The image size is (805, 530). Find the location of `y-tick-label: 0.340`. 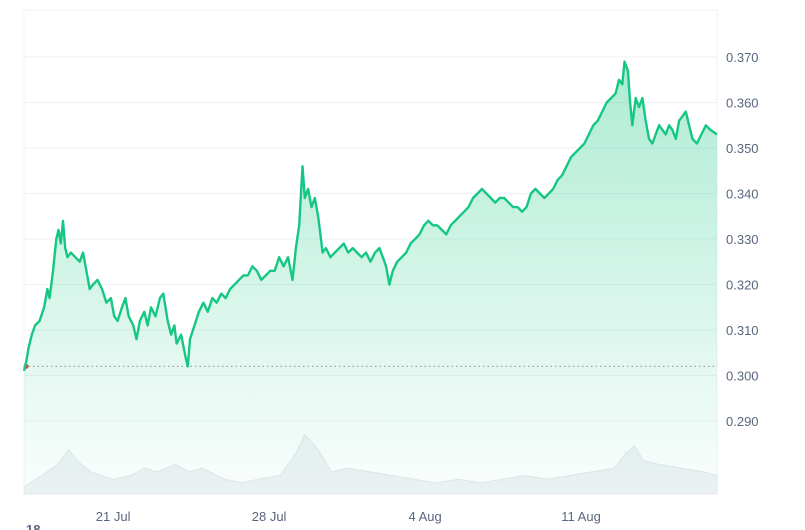

y-tick-label: 0.340 is located at coordinates (742, 194).